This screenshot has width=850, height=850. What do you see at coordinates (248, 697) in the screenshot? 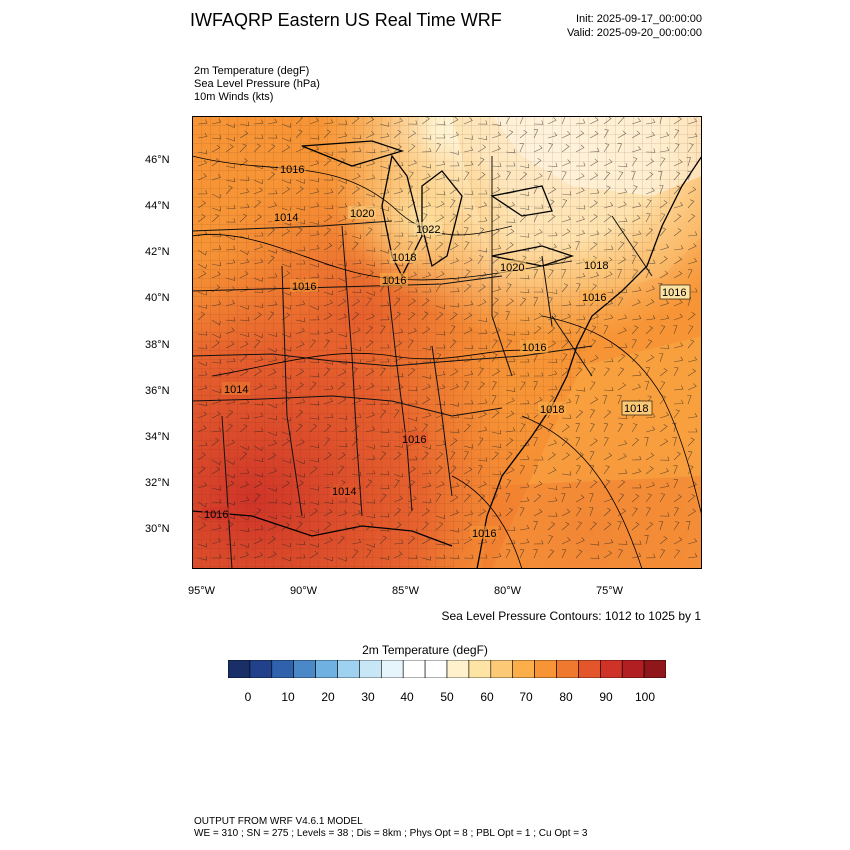
I see `colorbar-label: 0` at bounding box center [248, 697].